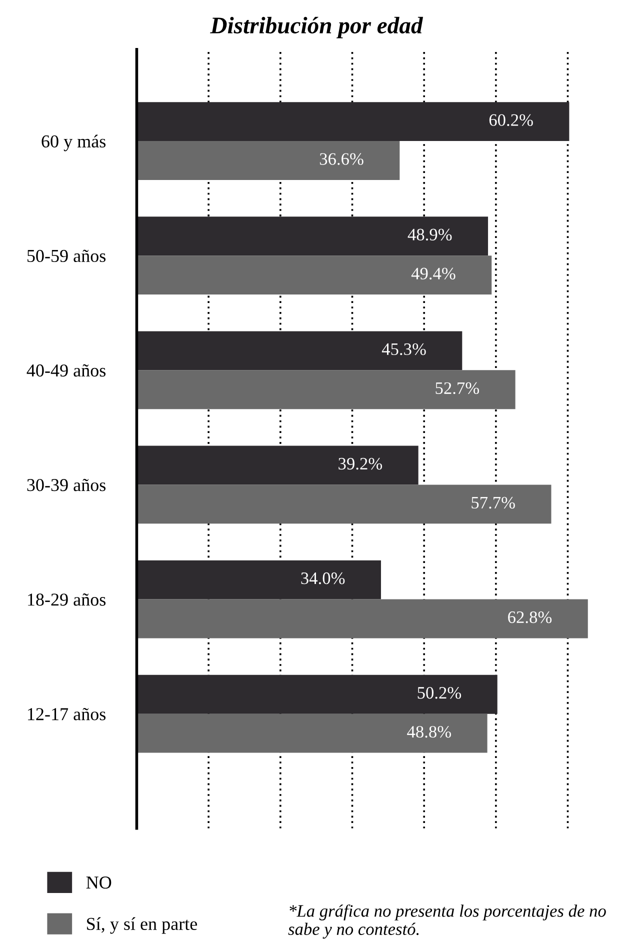 The width and height of the screenshot is (633, 950). What do you see at coordinates (430, 234) in the screenshot?
I see `data-label: 48.9%` at bounding box center [430, 234].